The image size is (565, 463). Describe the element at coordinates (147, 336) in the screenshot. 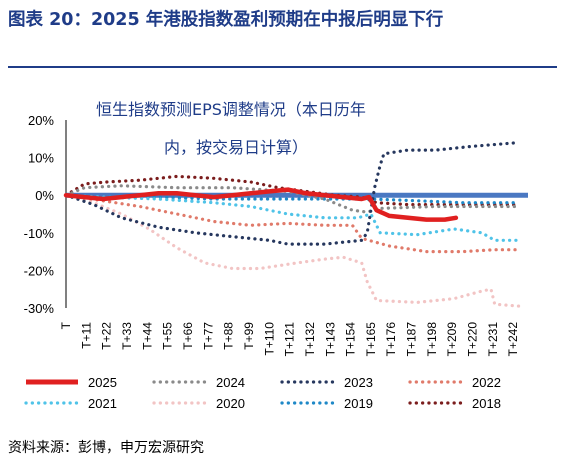

I see `x-tick-label: T+44` at that location.